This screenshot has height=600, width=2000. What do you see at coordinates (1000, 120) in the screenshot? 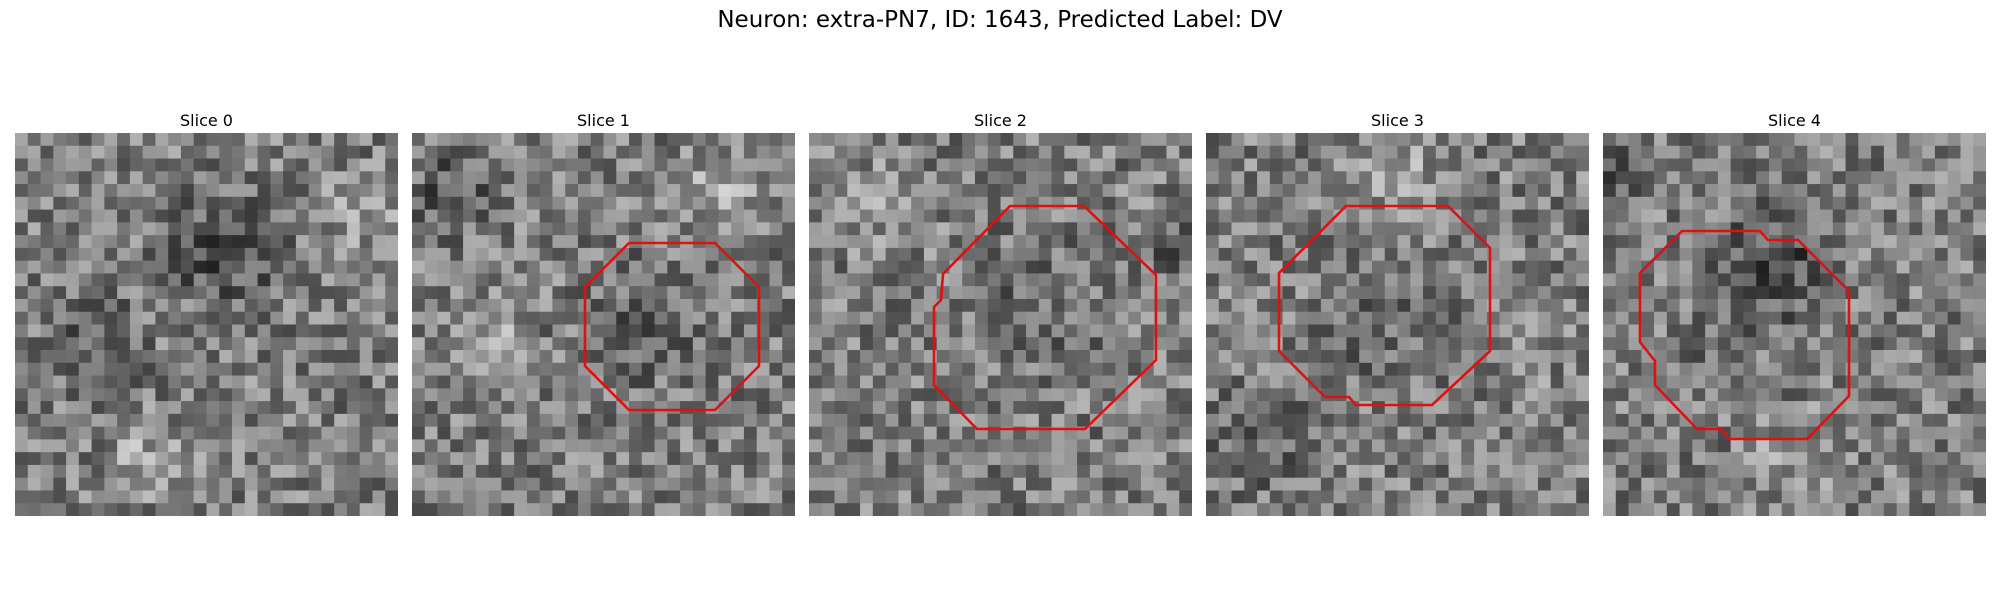
I see `slice-title: Slice 2` at bounding box center [1000, 120].